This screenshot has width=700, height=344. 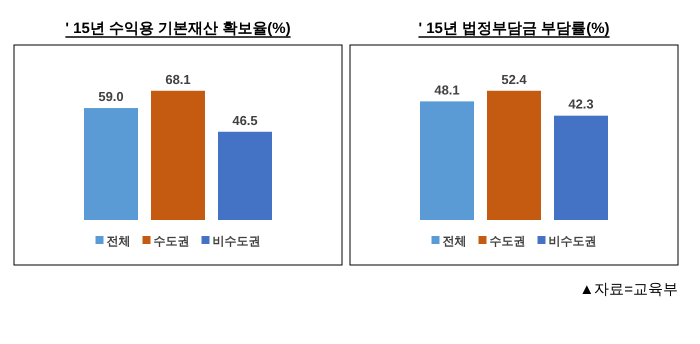 What do you see at coordinates (628, 289) in the screenshot?
I see `text: ▲자료=교육부` at bounding box center [628, 289].